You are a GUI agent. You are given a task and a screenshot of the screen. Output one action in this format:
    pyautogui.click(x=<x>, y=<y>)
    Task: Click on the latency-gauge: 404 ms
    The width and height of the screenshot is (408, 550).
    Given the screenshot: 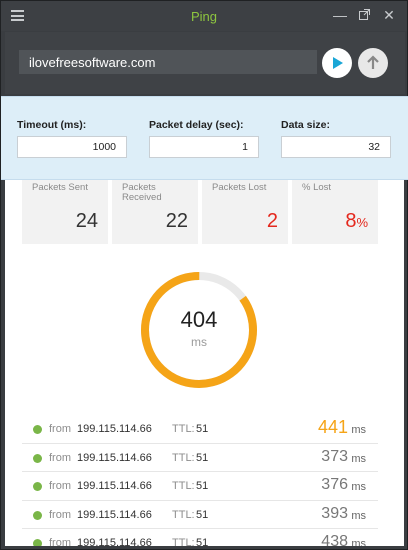 What is the action you would take?
    pyautogui.click(x=199, y=330)
    